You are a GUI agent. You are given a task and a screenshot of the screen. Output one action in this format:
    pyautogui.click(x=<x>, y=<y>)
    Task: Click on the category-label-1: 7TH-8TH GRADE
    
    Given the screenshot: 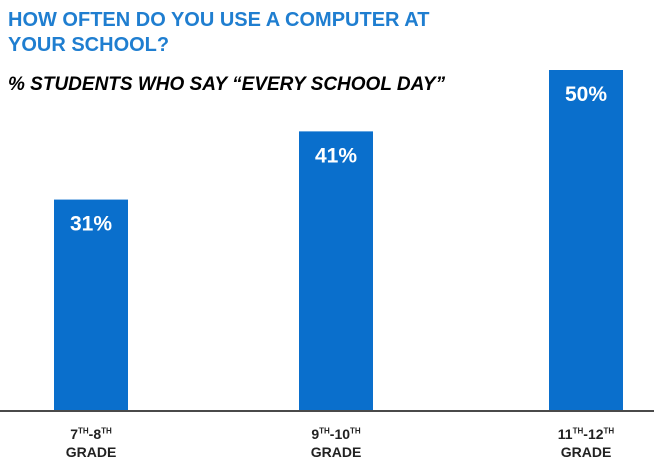 What is the action you would take?
    pyautogui.click(x=91, y=441)
    